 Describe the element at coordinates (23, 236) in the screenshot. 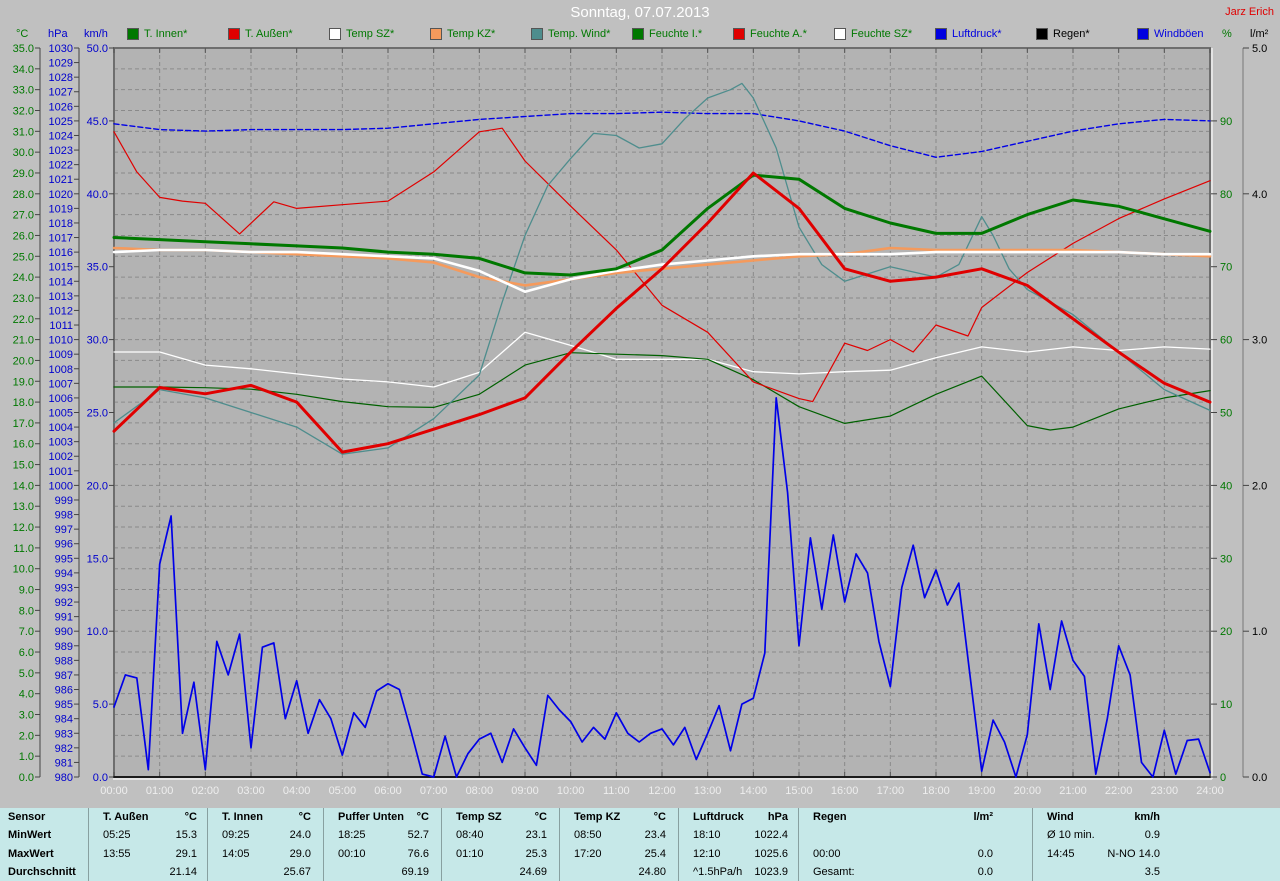

I see `temp-tick-label: 26.0` at that location.